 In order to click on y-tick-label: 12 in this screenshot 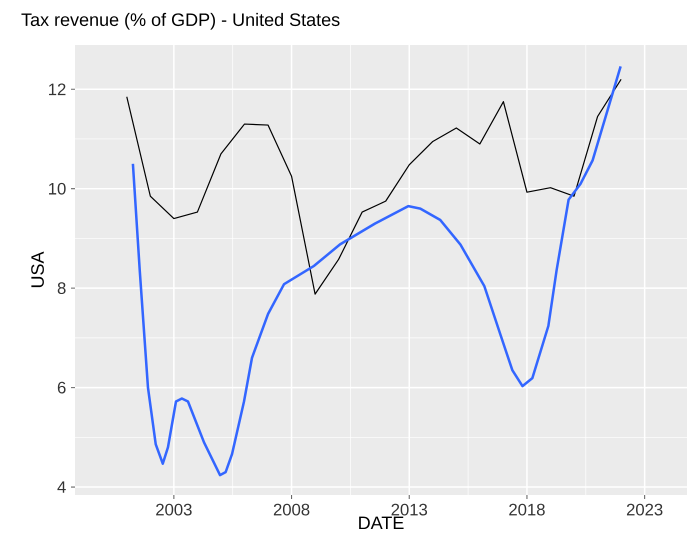, I will do `click(57, 89)`.